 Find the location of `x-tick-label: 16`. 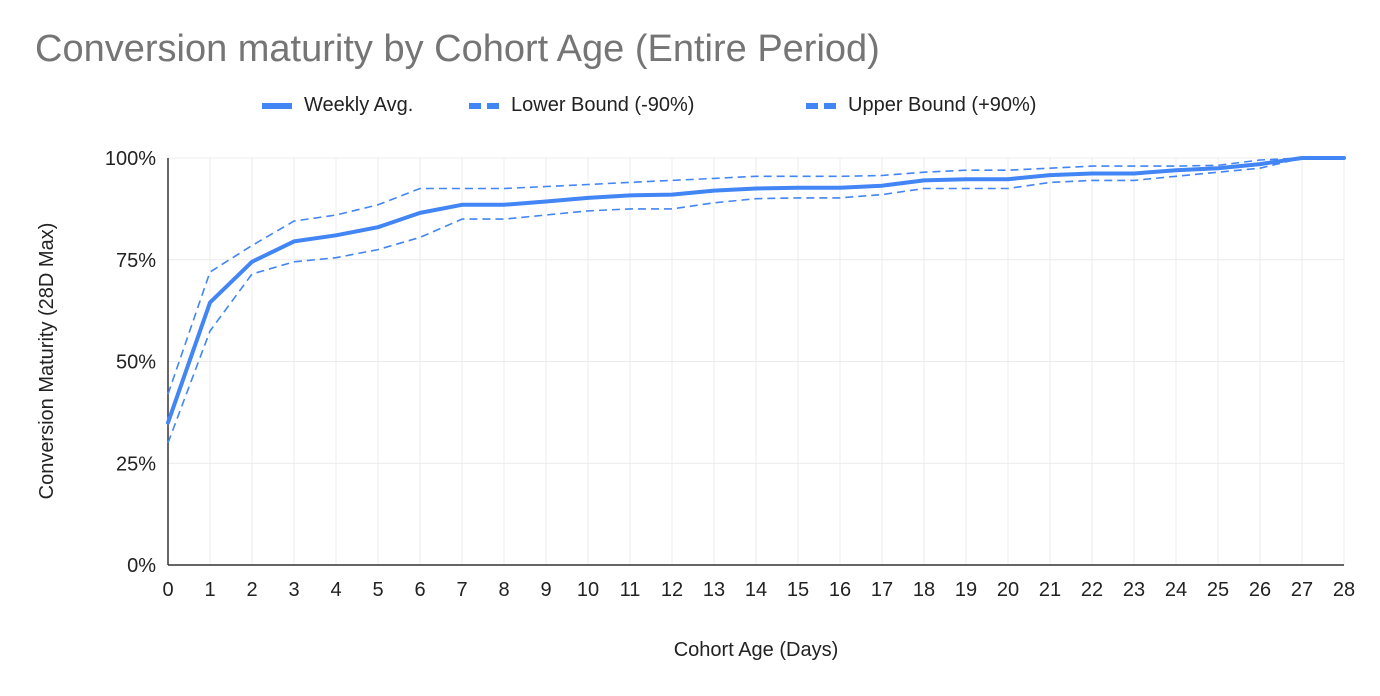

x-tick-label: 16 is located at coordinates (840, 590).